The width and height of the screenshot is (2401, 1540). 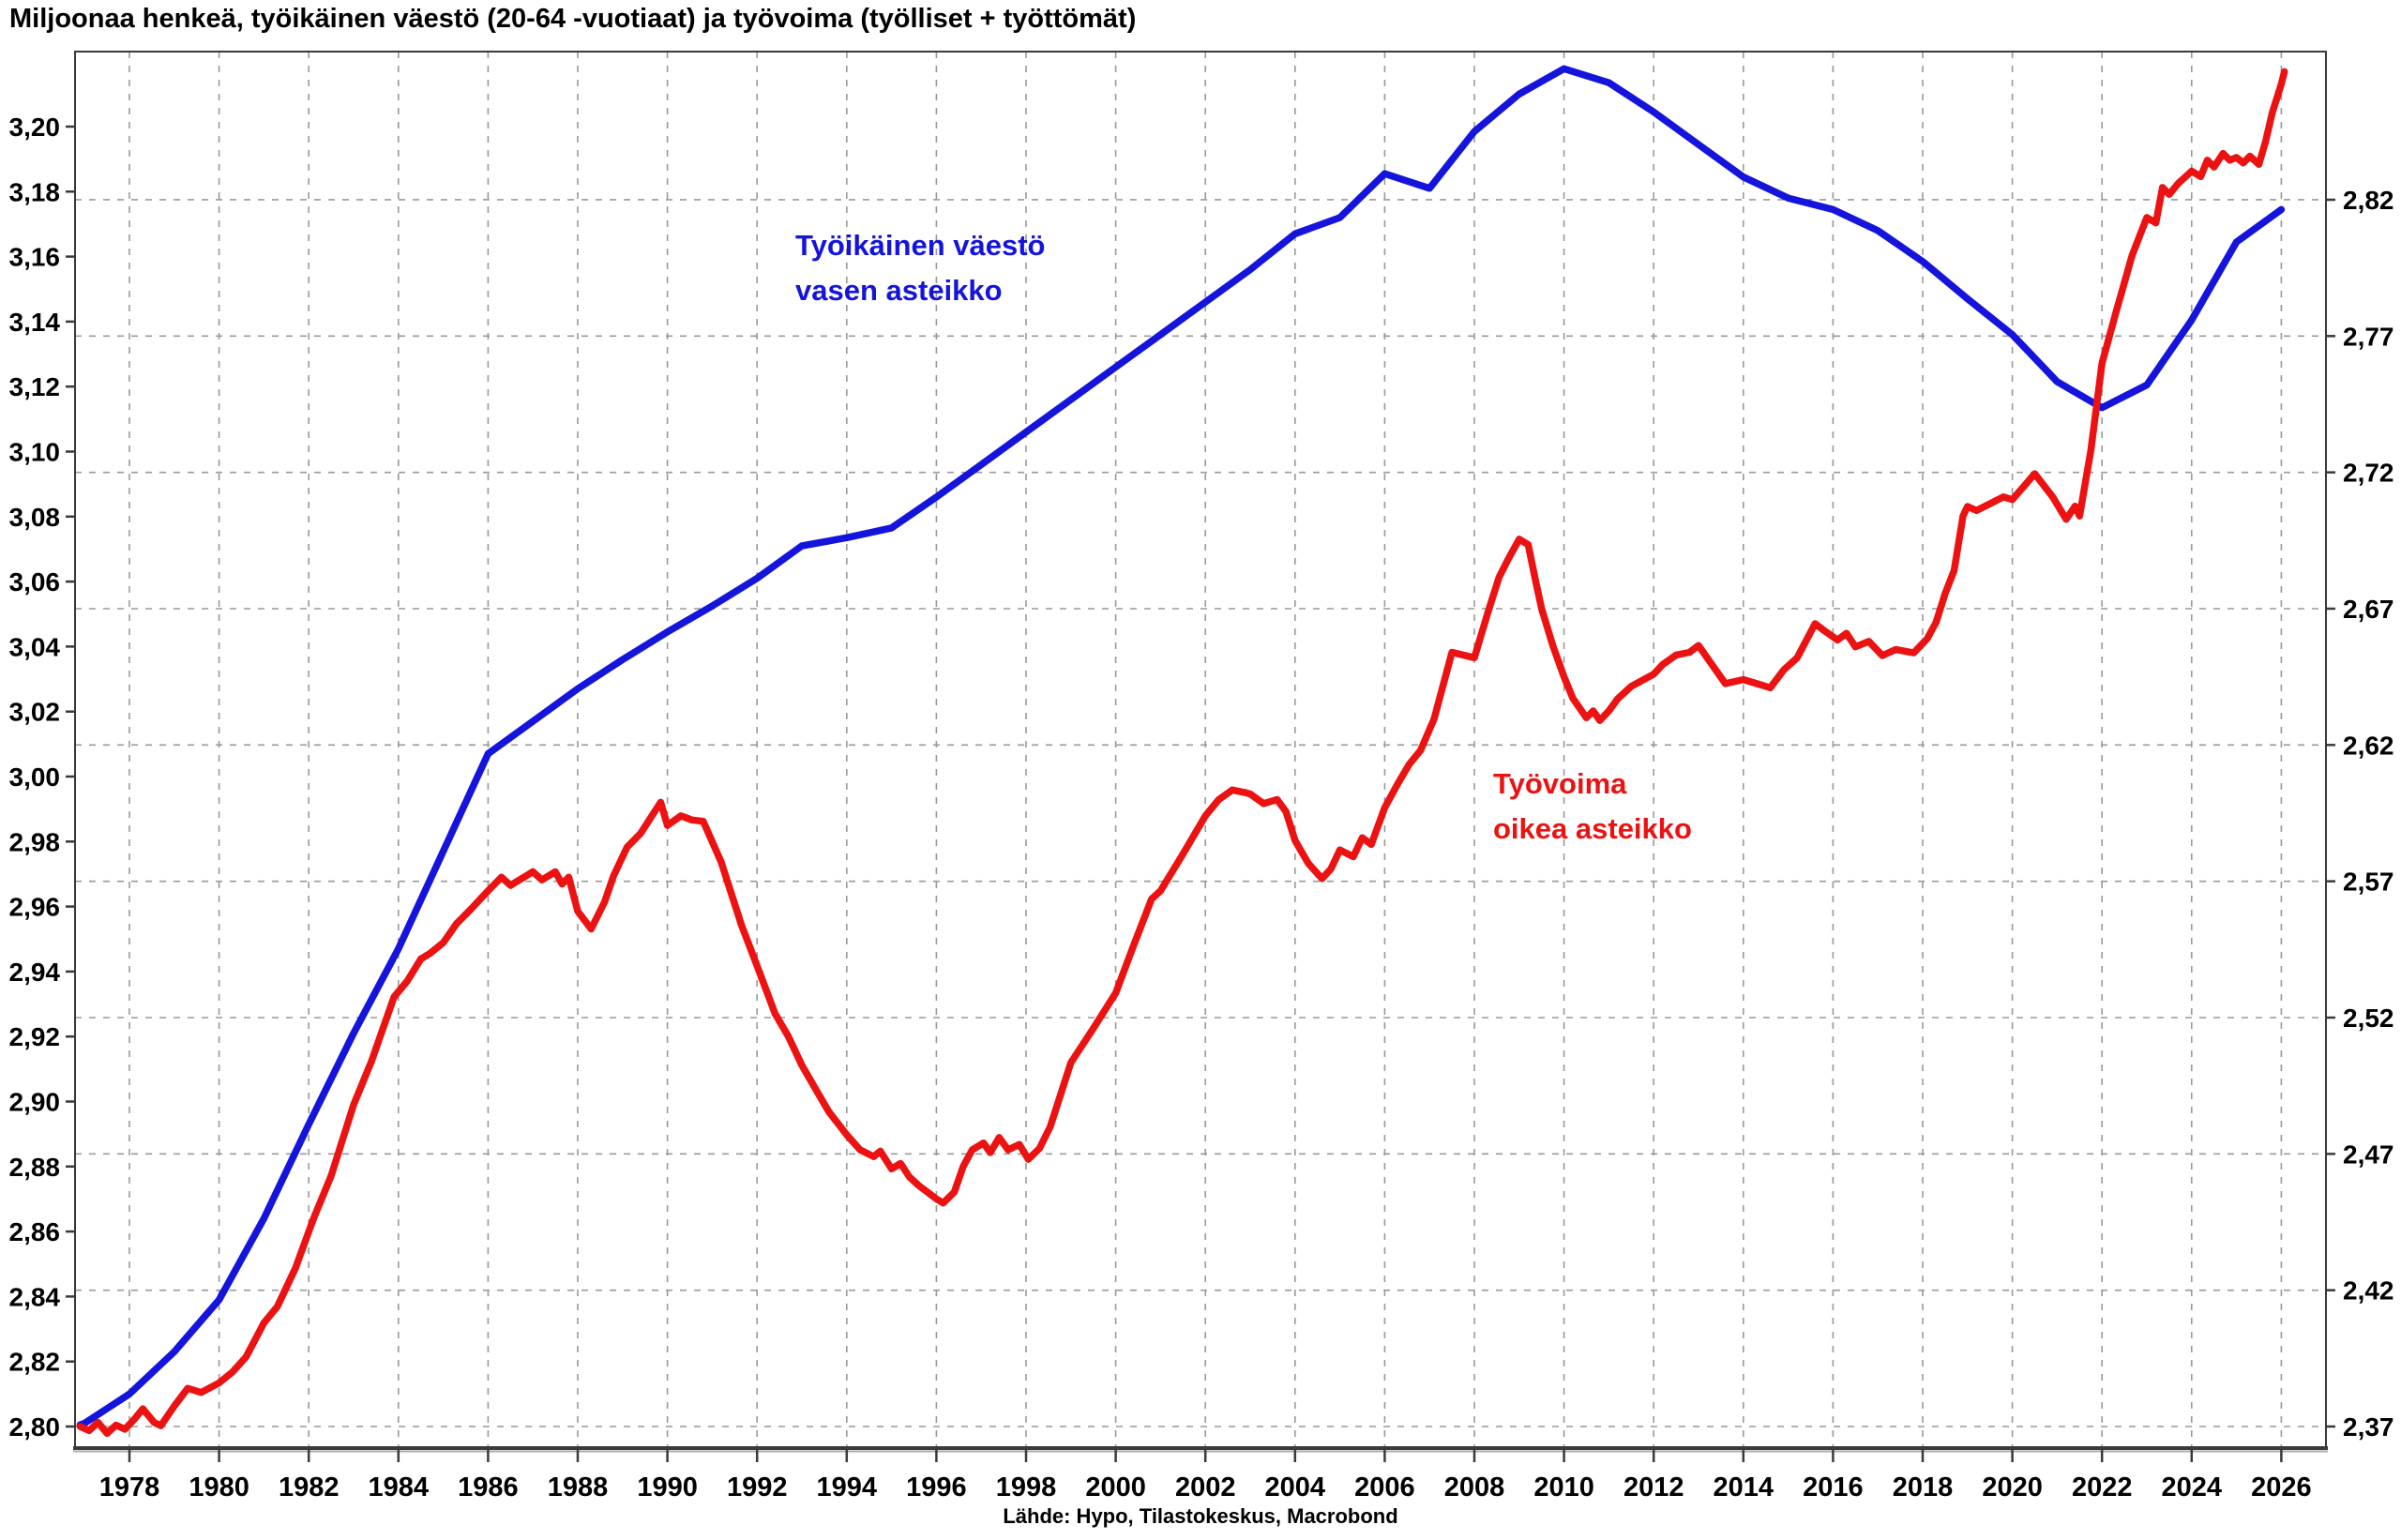 What do you see at coordinates (2368, 1427) in the screenshot?
I see `right-axis-tick-label: 2,37` at bounding box center [2368, 1427].